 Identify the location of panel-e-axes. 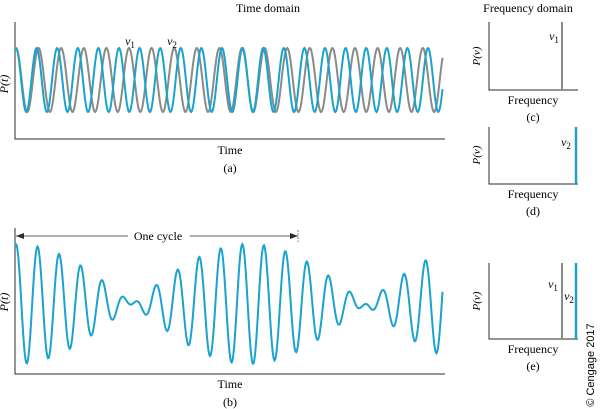
(533, 301).